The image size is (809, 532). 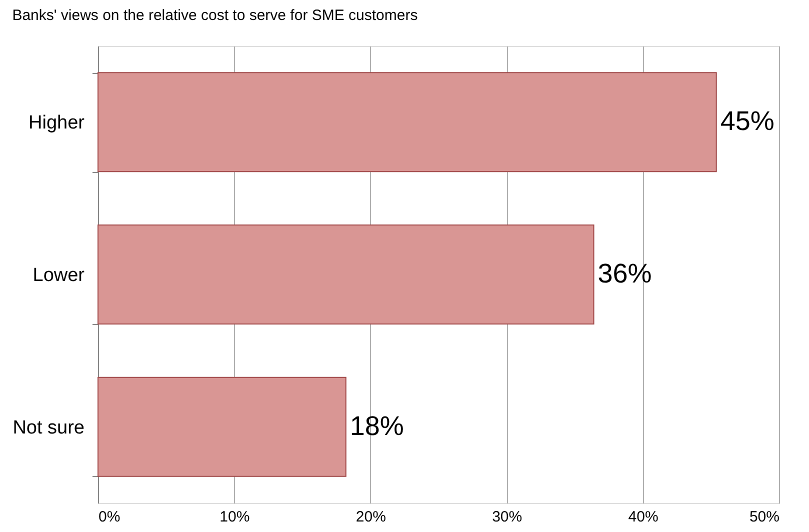 I want to click on x-tick-label: 10%, so click(x=235, y=517).